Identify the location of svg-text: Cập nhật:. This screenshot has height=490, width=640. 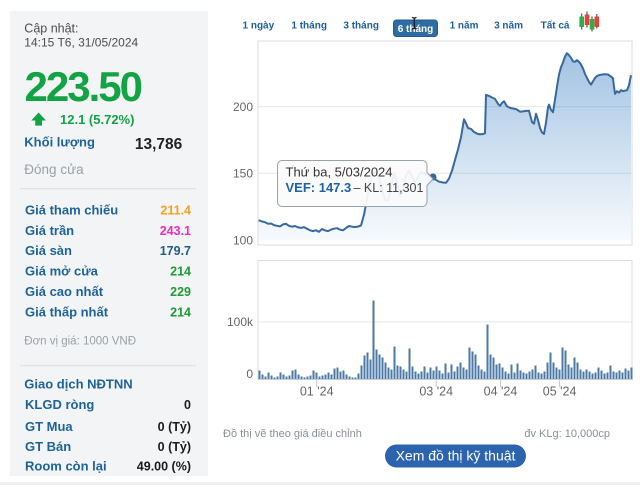
(51, 29).